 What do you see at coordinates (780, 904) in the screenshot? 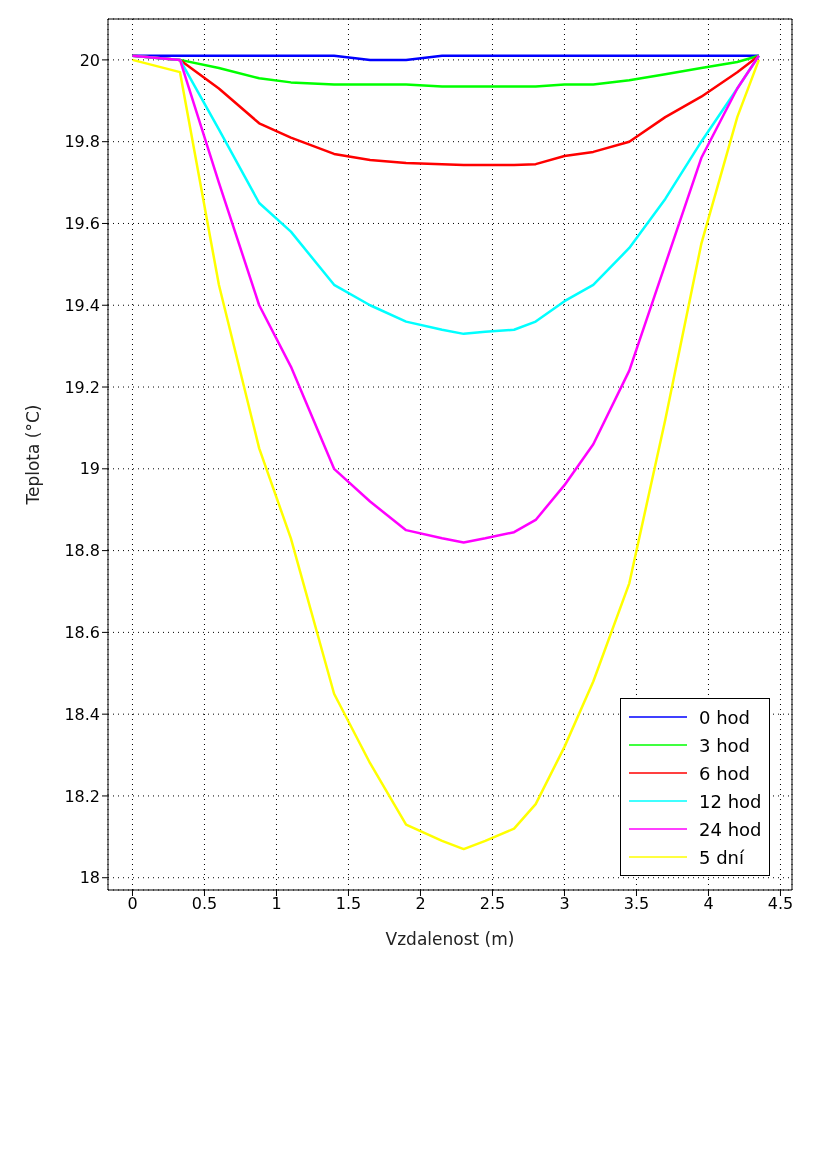
I see `x-tick-label: 4.5` at bounding box center [780, 904].